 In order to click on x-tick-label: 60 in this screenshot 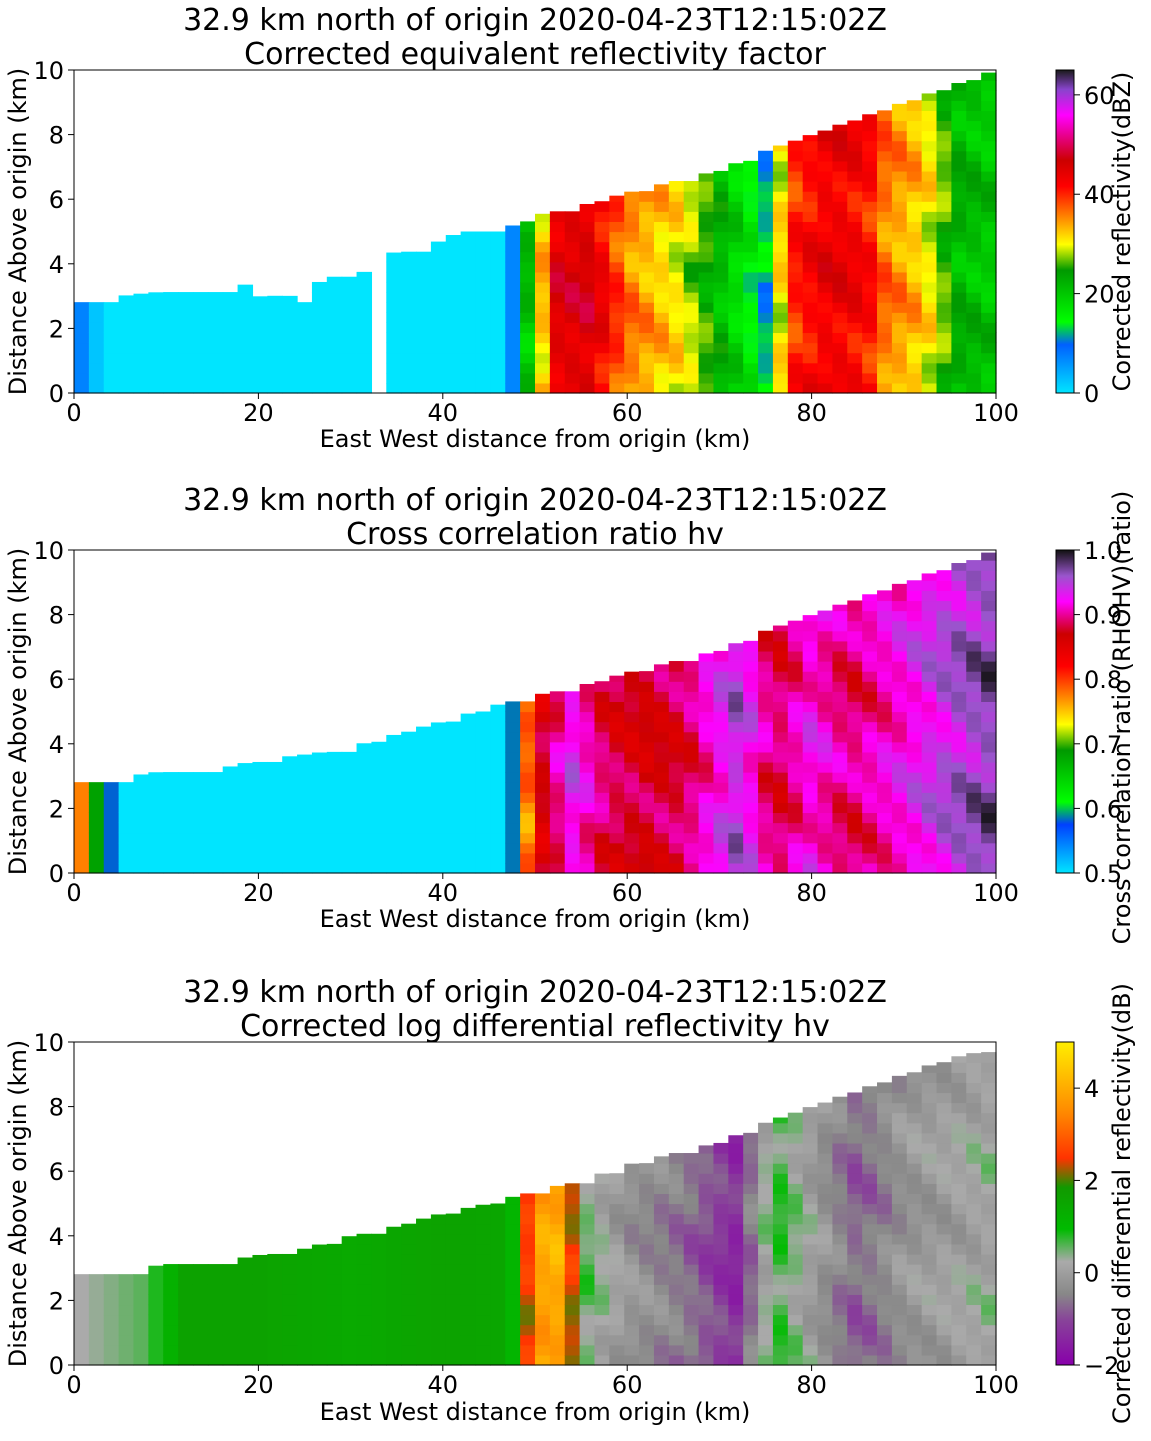, I will do `click(627, 893)`.